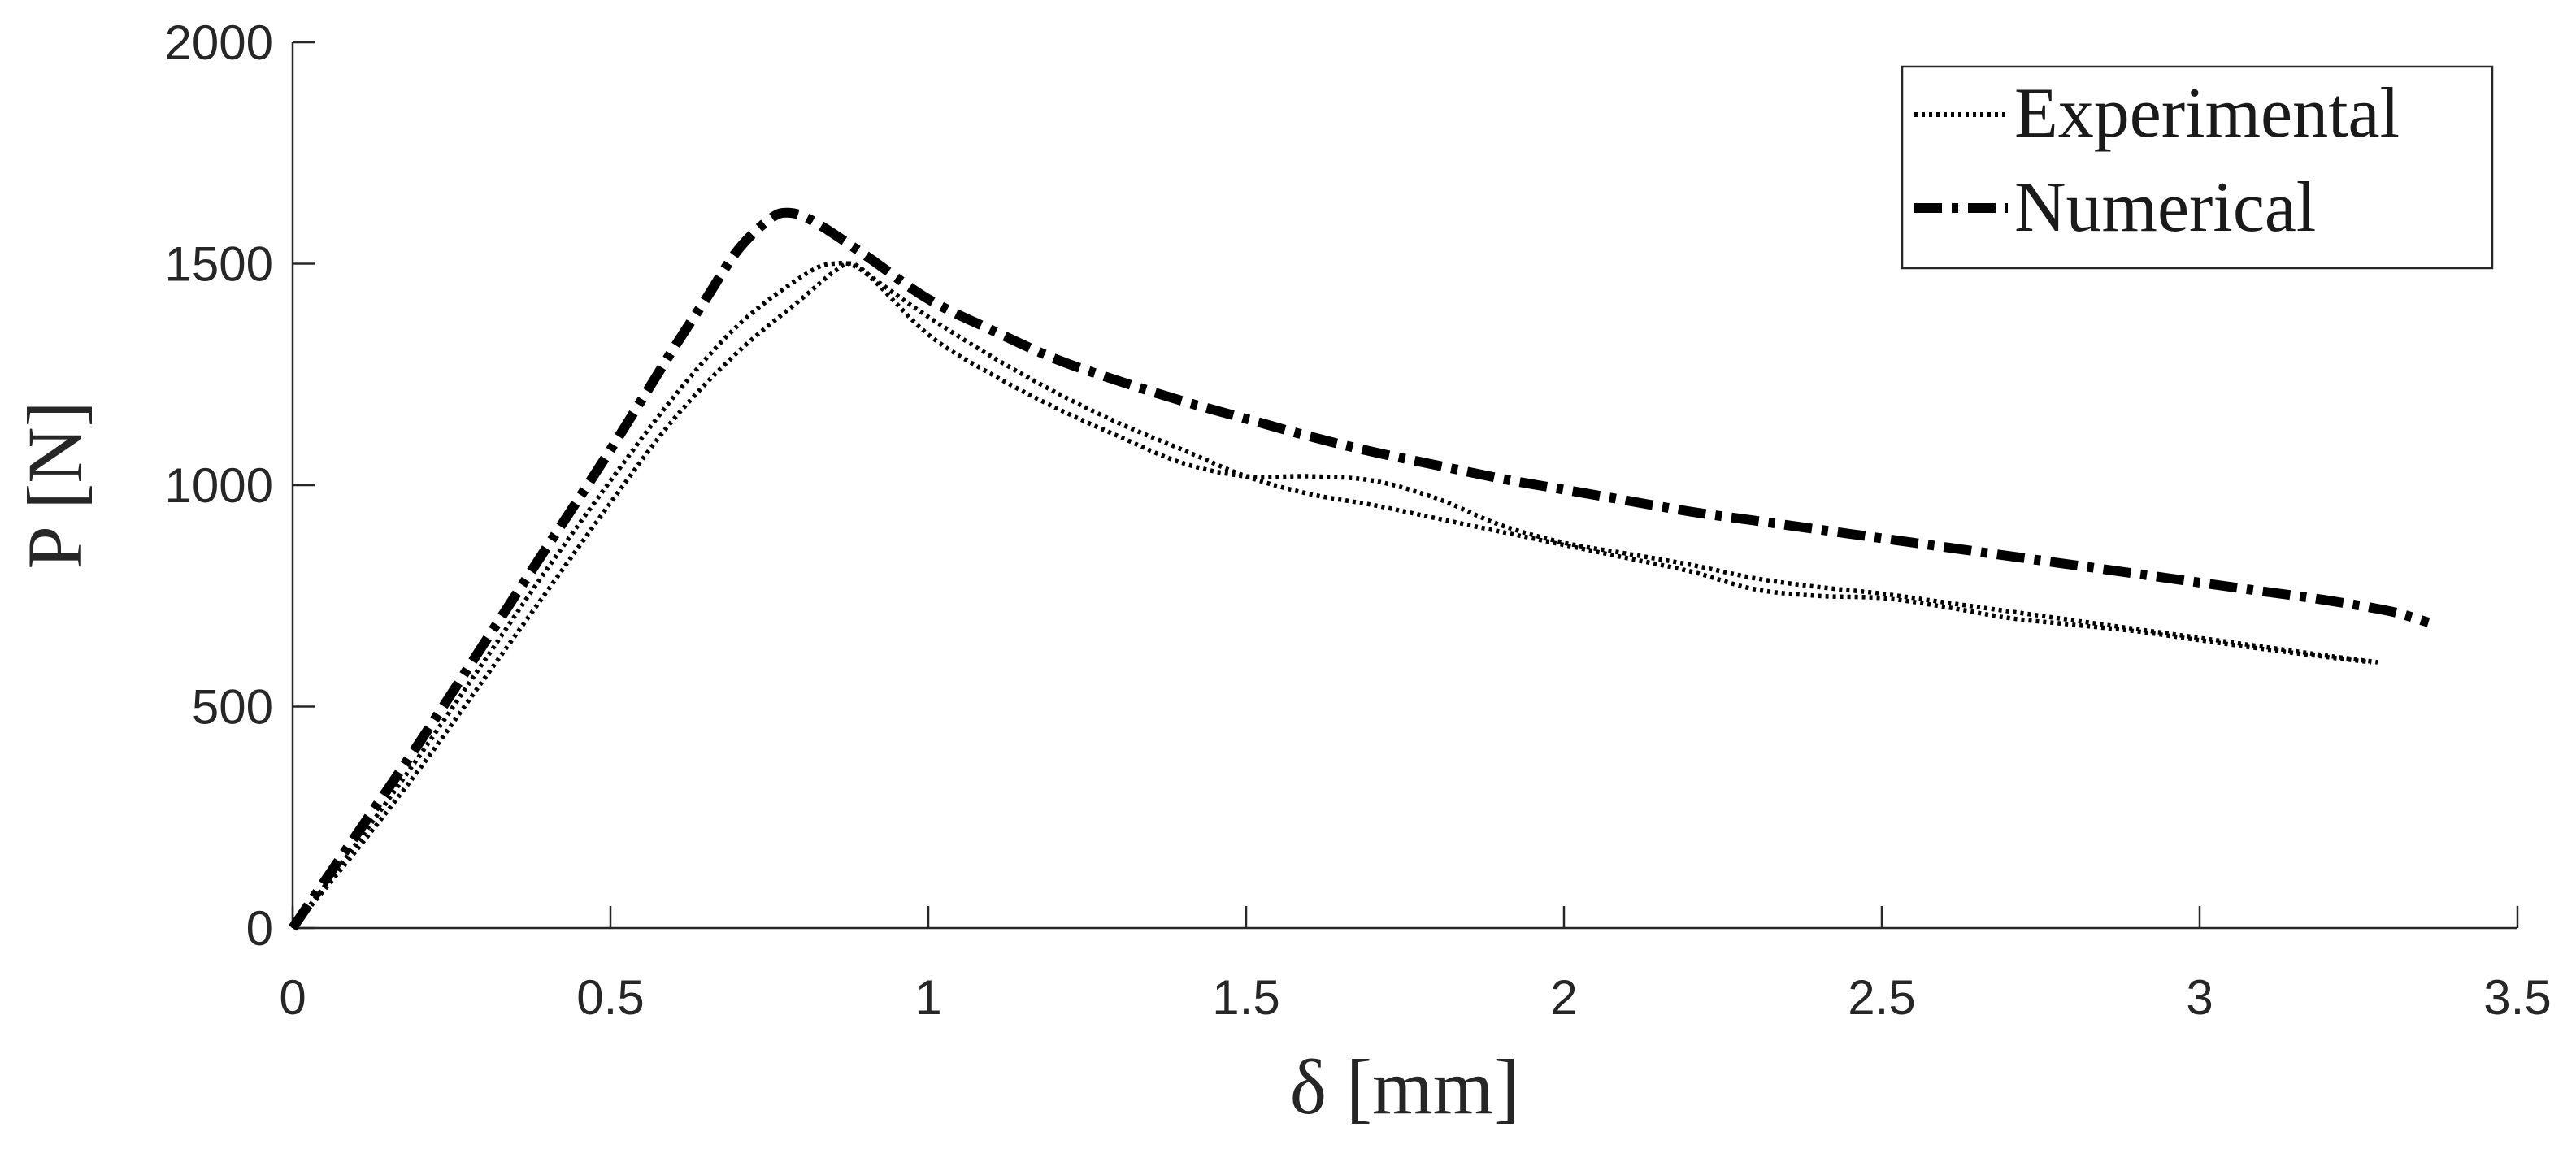  I want to click on legend-box, so click(2197, 167).